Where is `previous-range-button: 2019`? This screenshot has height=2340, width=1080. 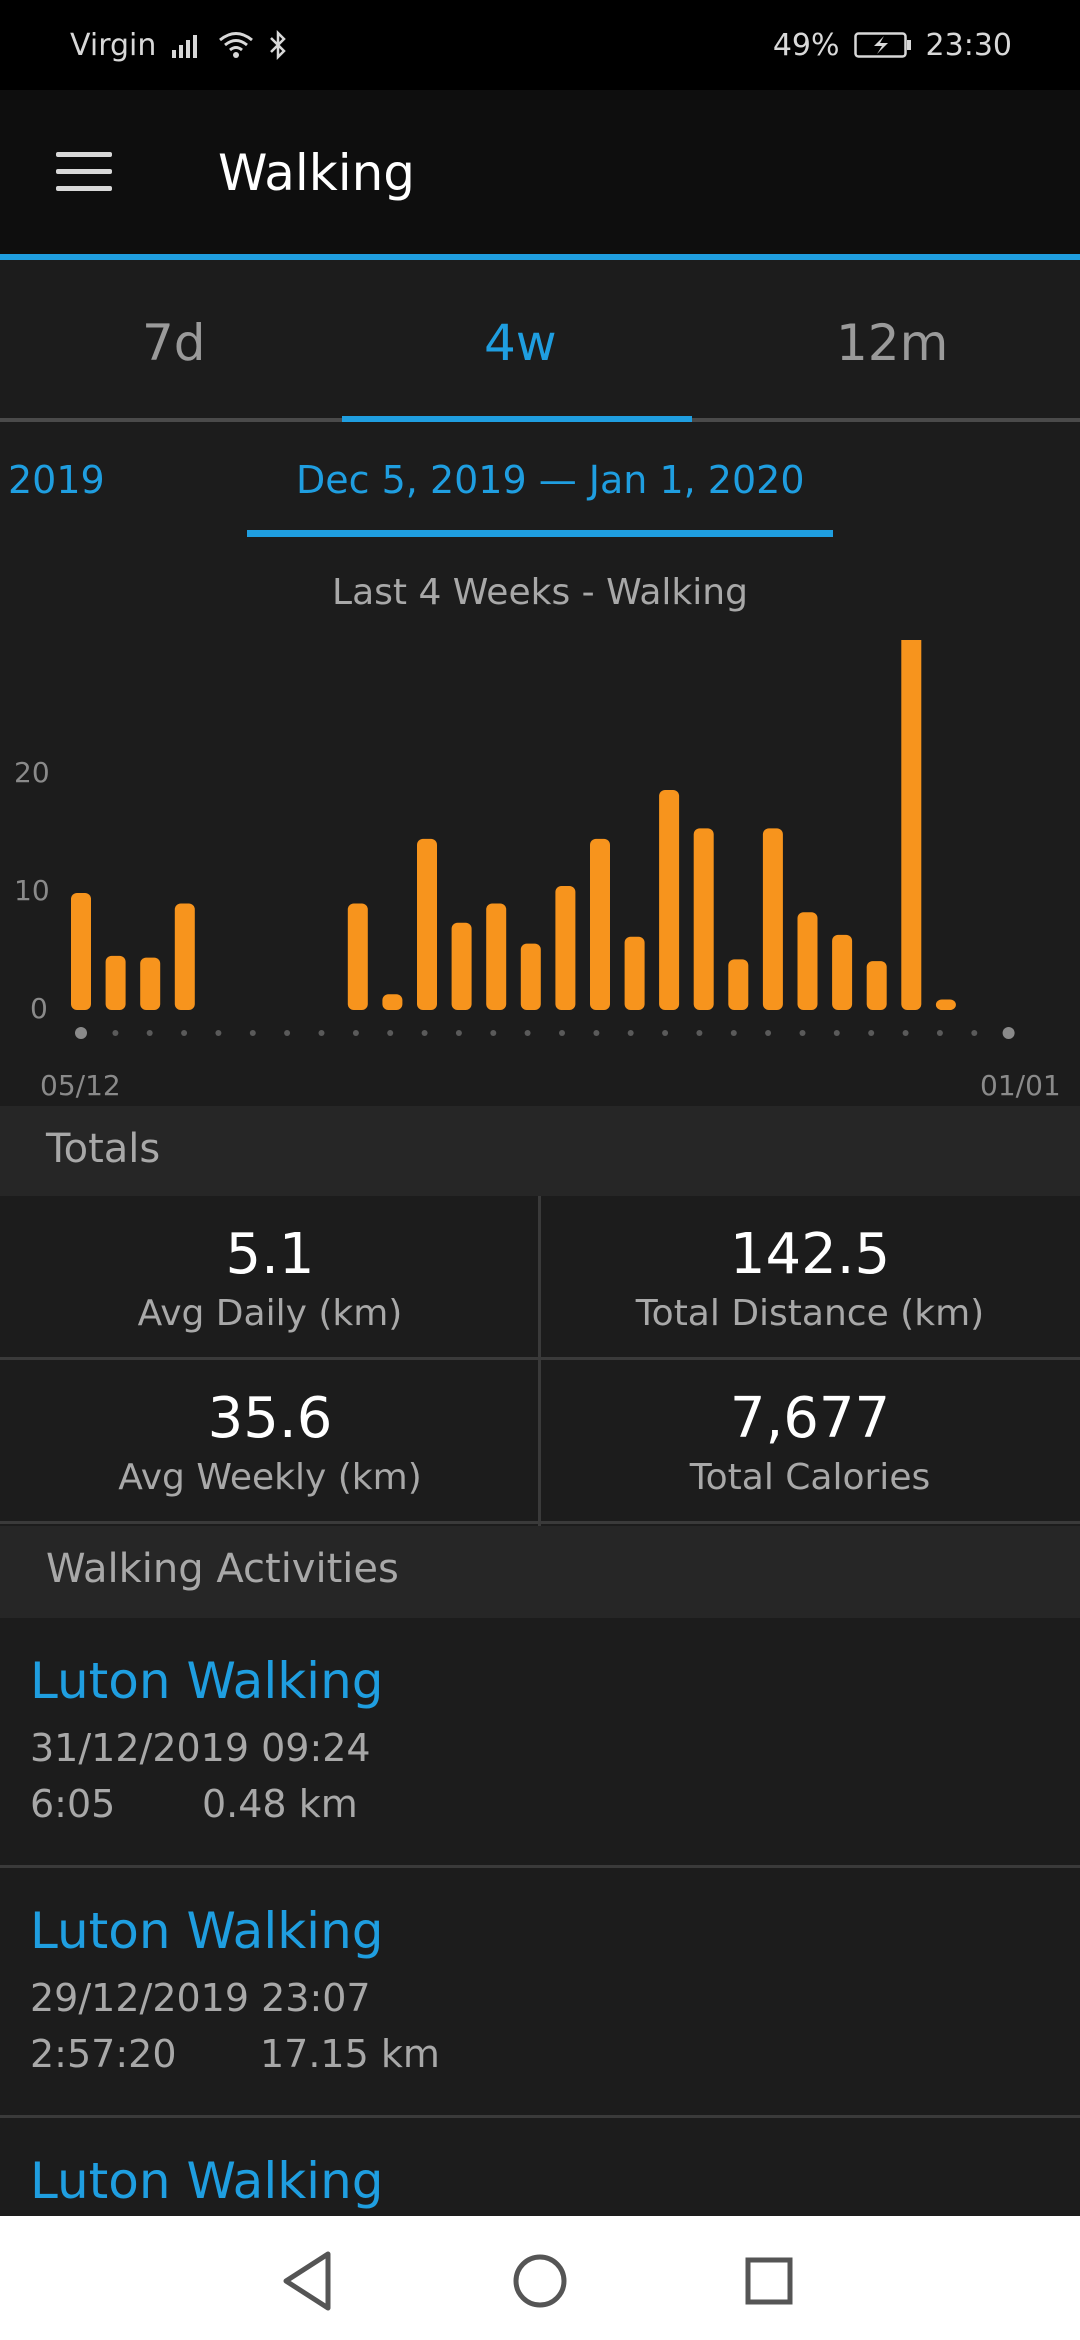 previous-range-button: 2019 is located at coordinates (56, 480).